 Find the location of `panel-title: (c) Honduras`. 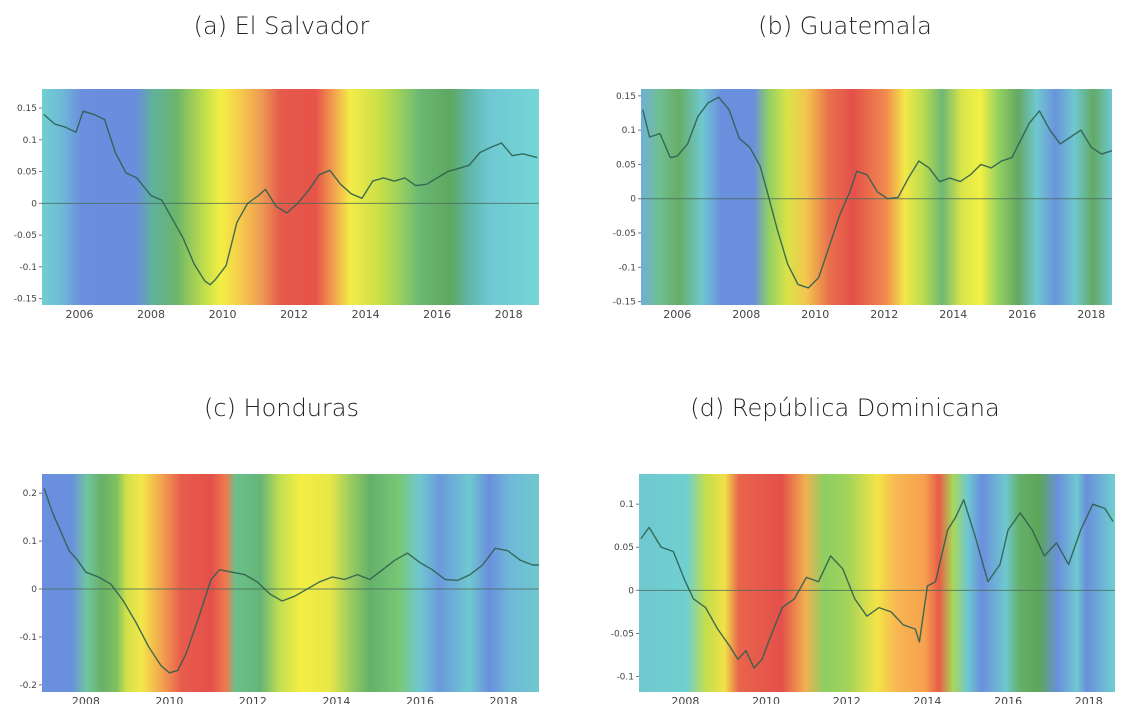

panel-title: (c) Honduras is located at coordinates (281, 408).